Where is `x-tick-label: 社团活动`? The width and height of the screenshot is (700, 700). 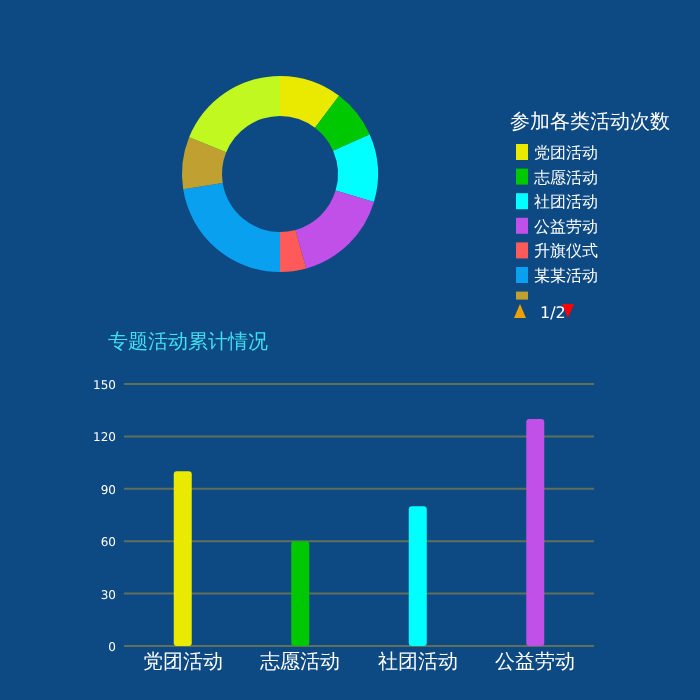 x-tick-label: 社团活动 is located at coordinates (417, 662).